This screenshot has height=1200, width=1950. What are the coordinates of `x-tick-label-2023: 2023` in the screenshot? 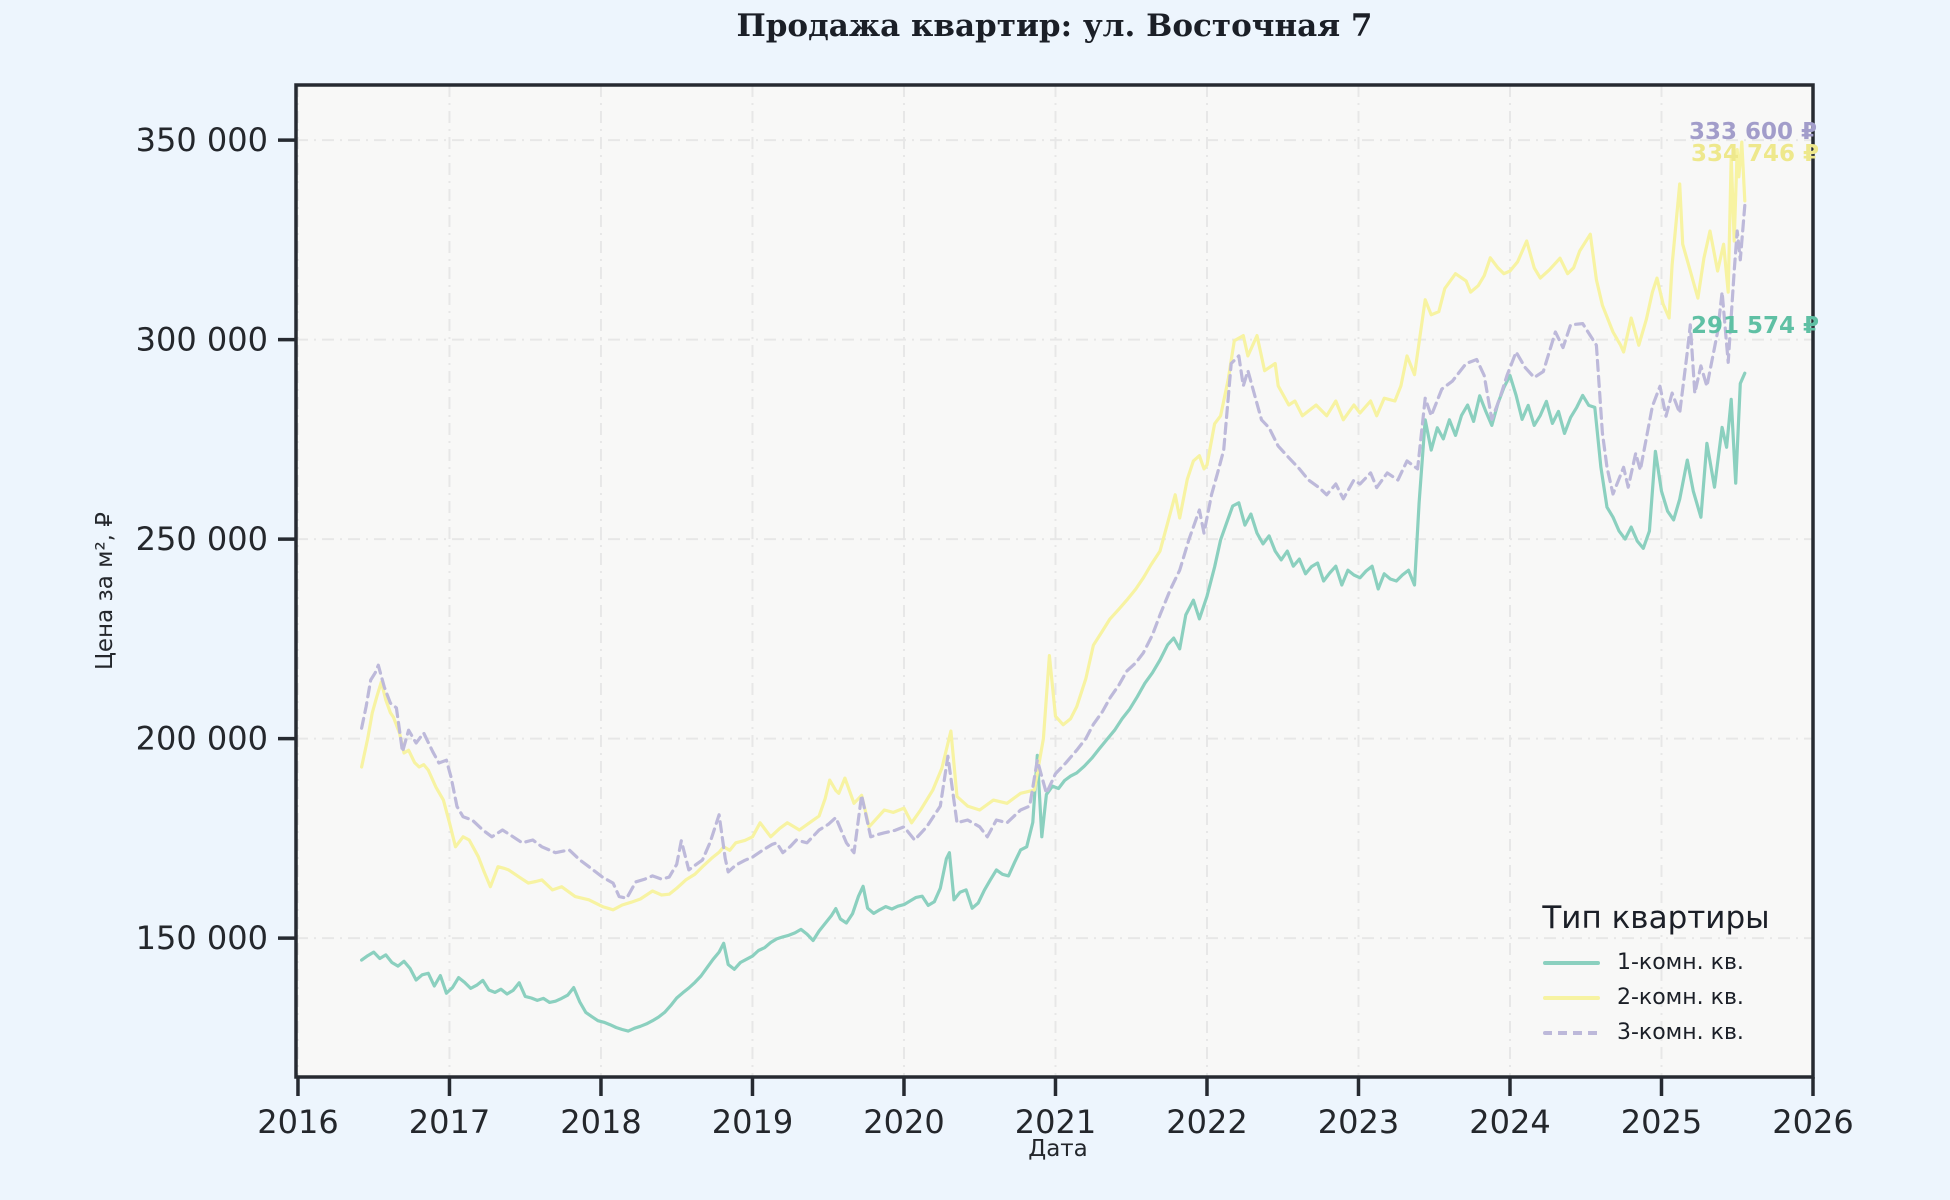 It's located at (1358, 1122).